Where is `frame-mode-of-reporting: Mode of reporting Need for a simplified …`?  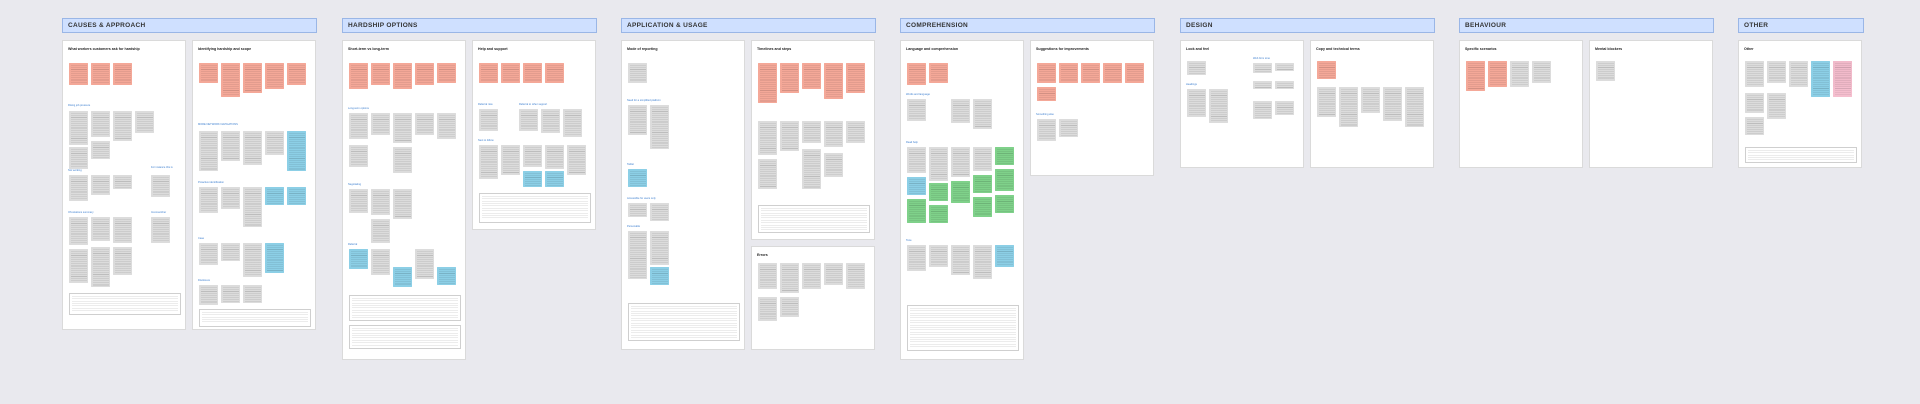 frame-mode-of-reporting: Mode of reporting Need for a simplified … is located at coordinates (683, 195).